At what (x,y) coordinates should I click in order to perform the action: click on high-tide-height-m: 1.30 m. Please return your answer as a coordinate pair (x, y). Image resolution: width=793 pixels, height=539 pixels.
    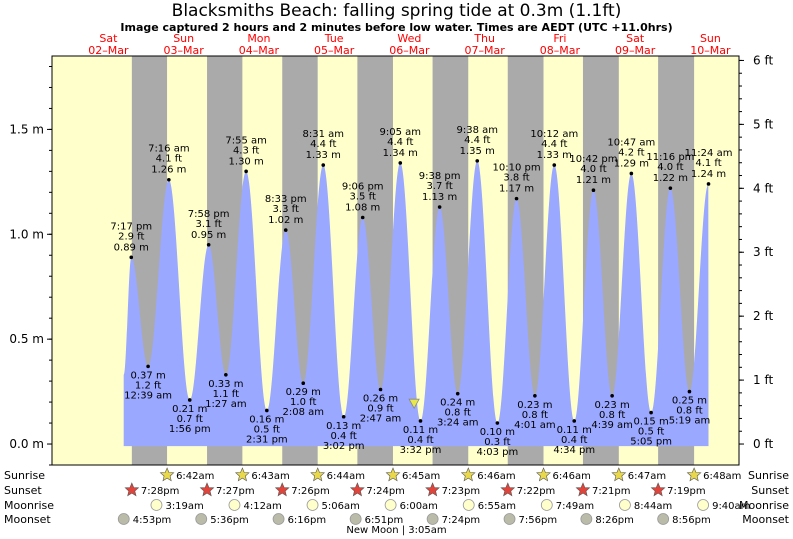
    Looking at the image, I should click on (246, 161).